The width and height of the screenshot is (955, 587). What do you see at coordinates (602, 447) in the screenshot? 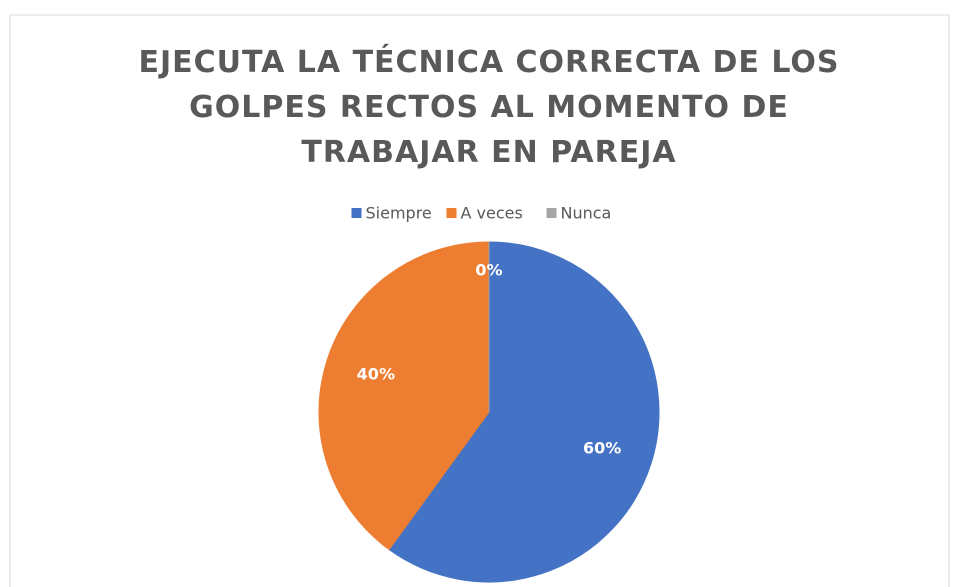
I see `data-label: 60%` at bounding box center [602, 447].